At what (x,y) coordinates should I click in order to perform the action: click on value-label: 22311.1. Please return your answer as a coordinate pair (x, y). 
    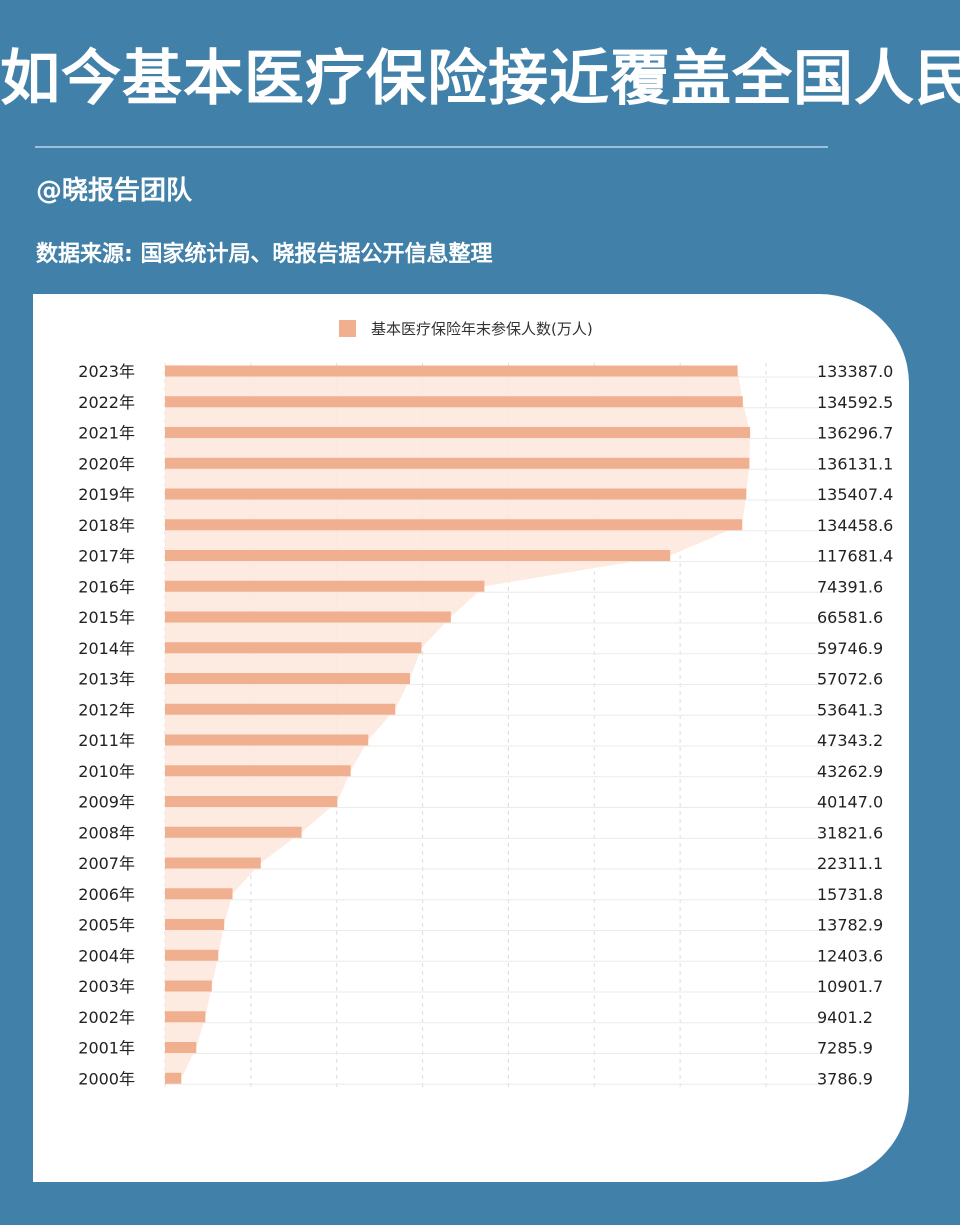
    Looking at the image, I should click on (850, 863).